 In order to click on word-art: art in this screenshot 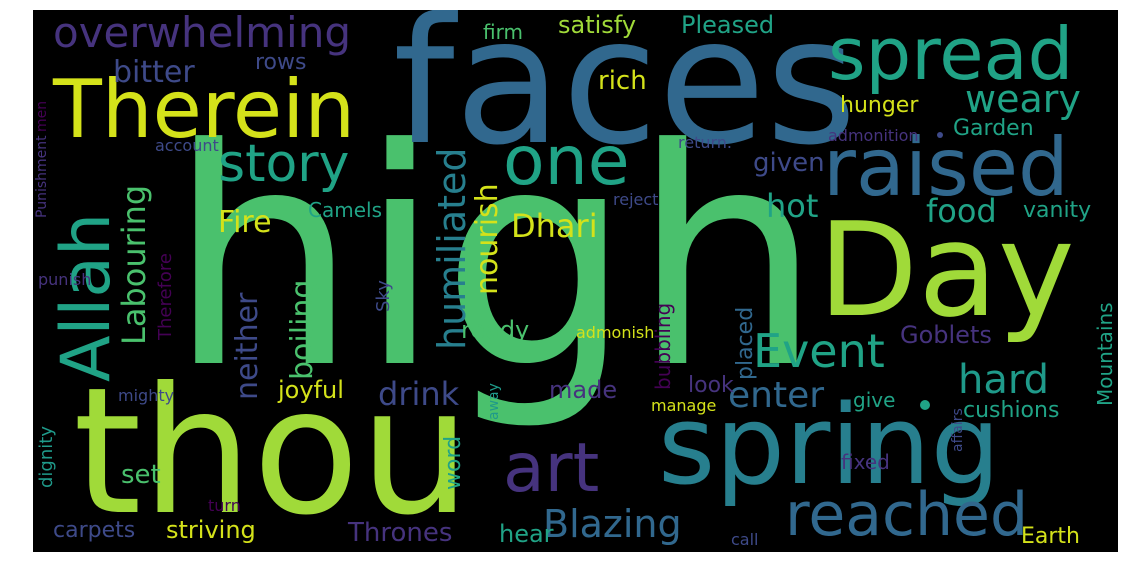, I will do `click(551, 468)`.